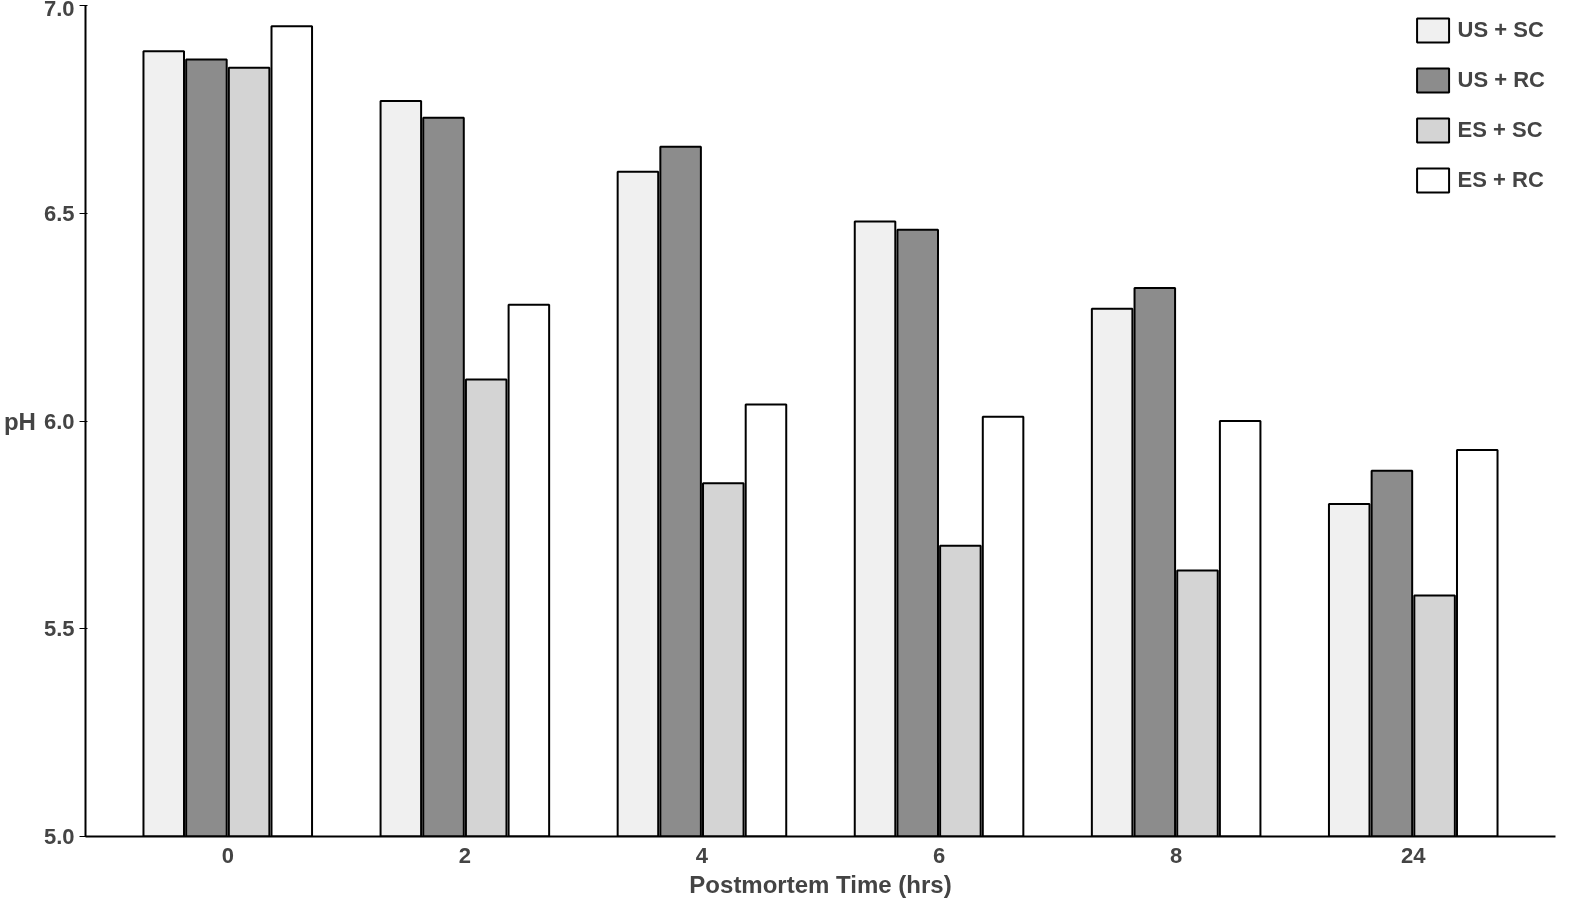 Image resolution: width=1576 pixels, height=918 pixels. I want to click on legend-label: US + RC, so click(1501, 80).